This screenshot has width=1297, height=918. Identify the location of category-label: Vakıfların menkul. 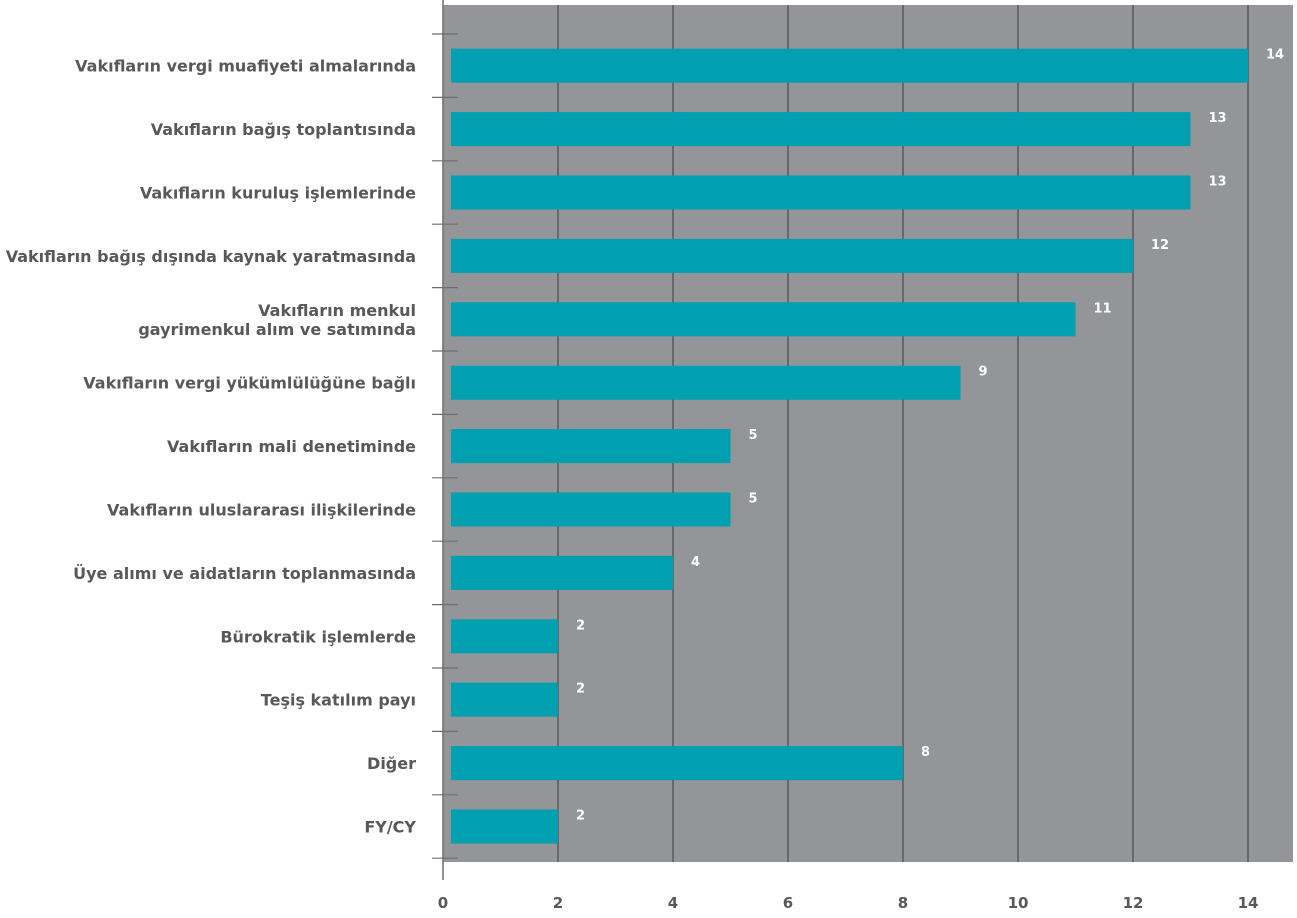
(337, 310).